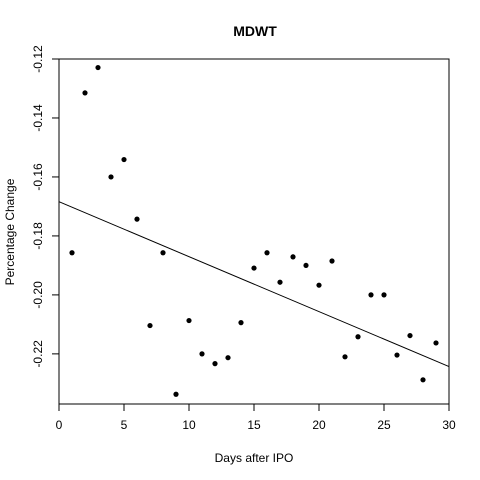  Describe the element at coordinates (254, 425) in the screenshot. I see `x-tick-label: 15` at that location.